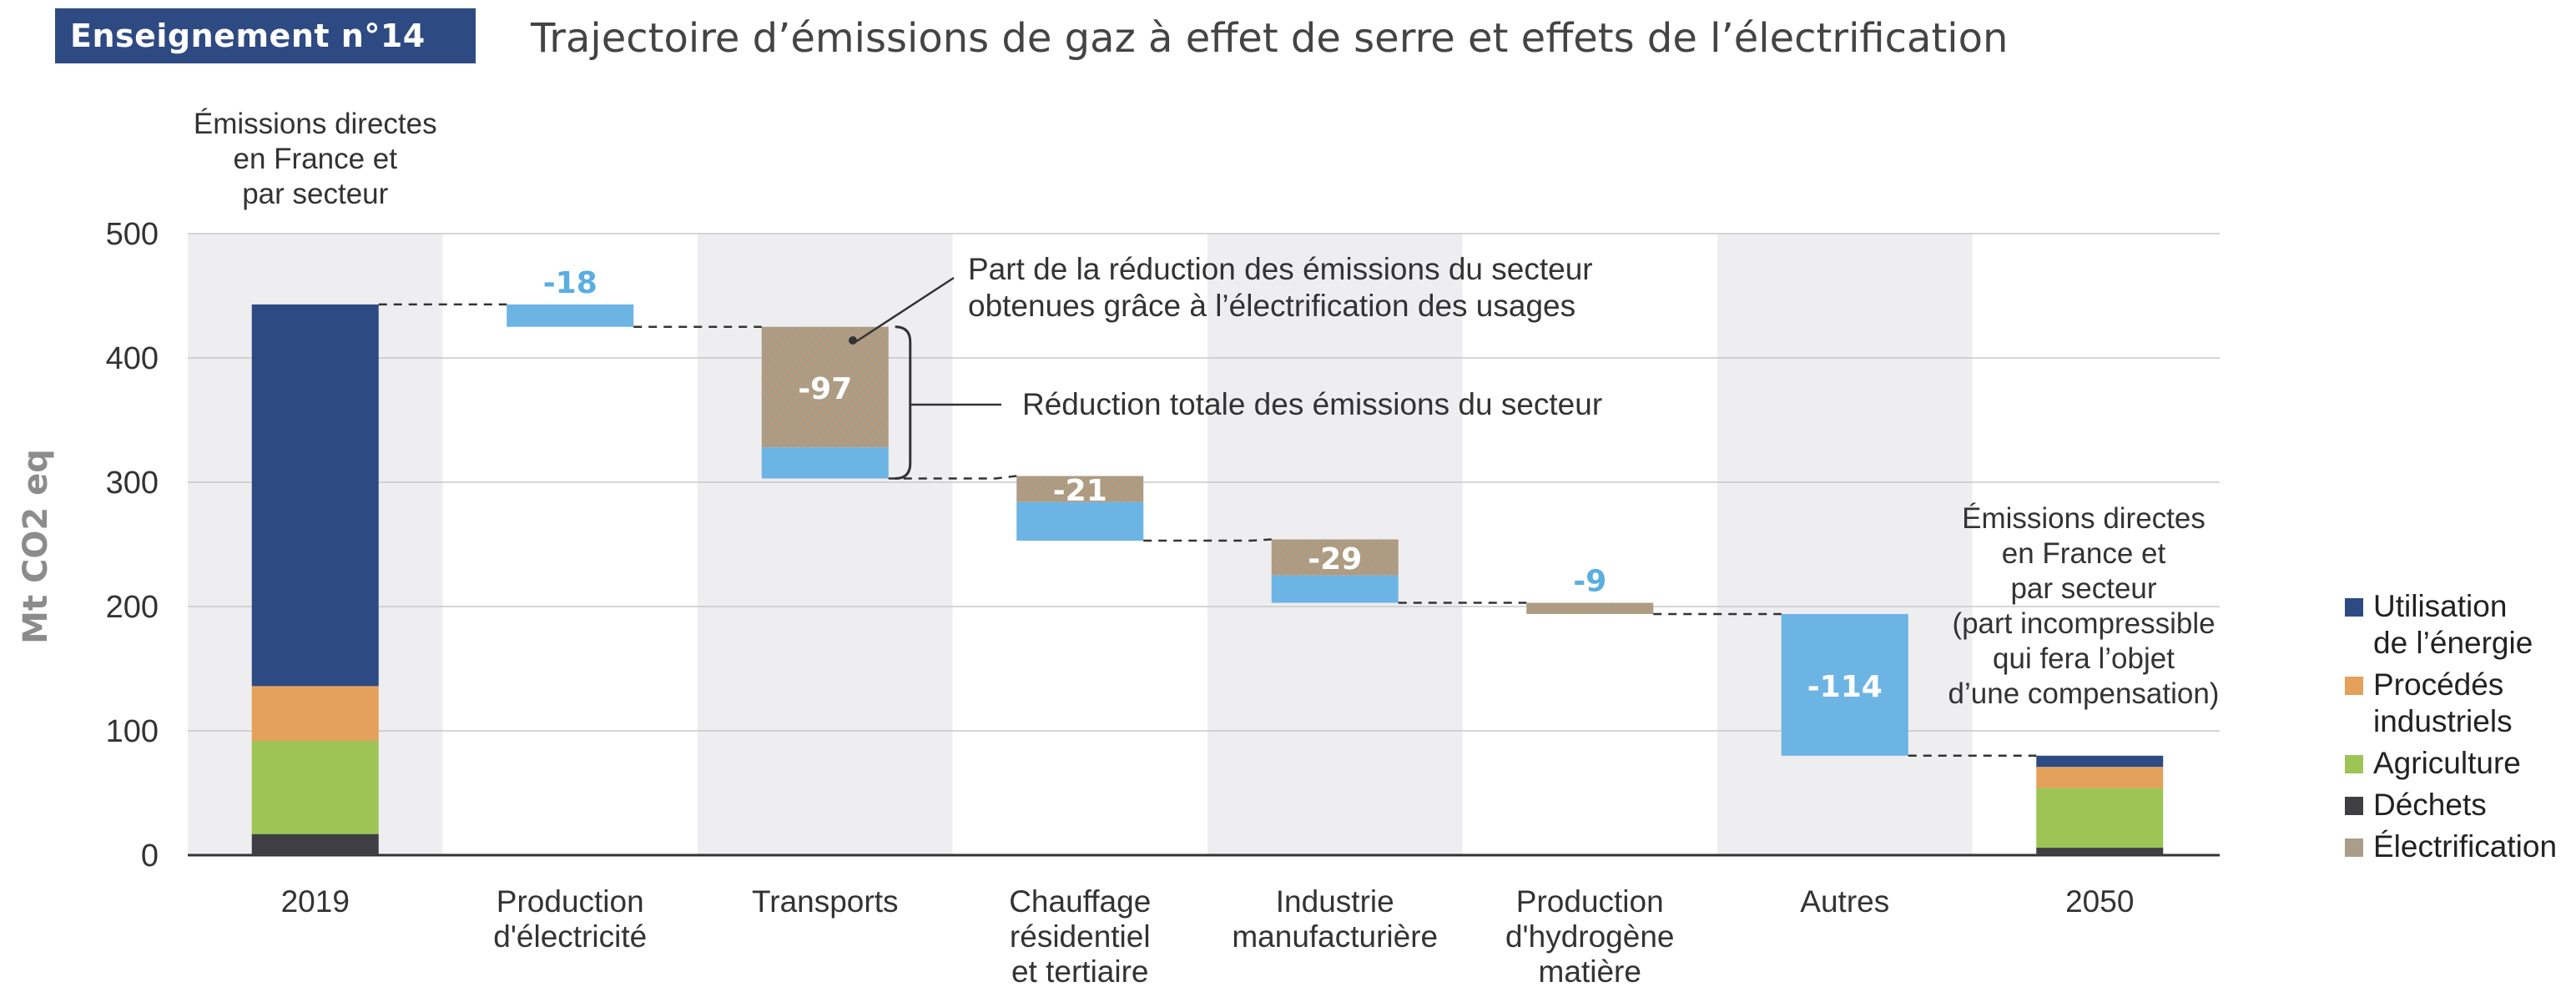 The width and height of the screenshot is (2576, 1007). I want to click on y-tick-label: 400, so click(132, 358).